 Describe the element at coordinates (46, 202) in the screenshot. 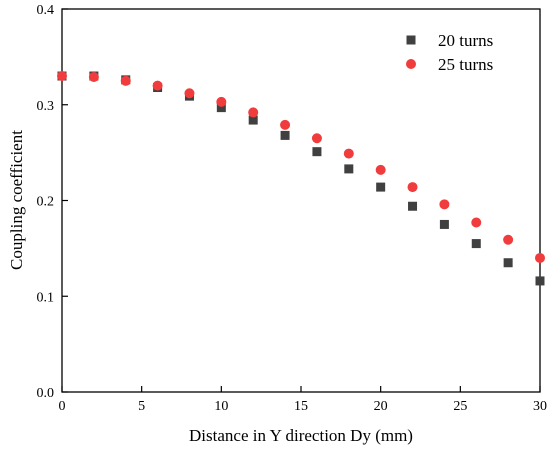

I see `y-tick-label: 0.2` at that location.